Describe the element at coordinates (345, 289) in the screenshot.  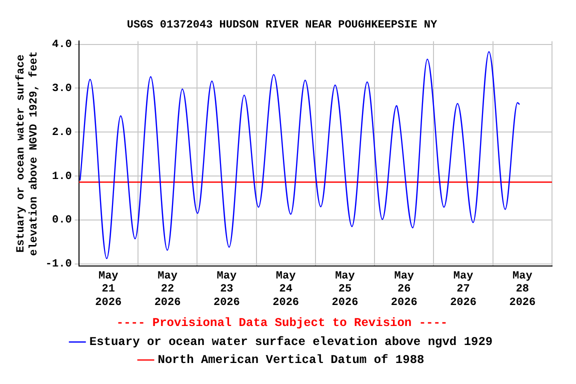
I see `x-tick-label: May 25 2026` at that location.